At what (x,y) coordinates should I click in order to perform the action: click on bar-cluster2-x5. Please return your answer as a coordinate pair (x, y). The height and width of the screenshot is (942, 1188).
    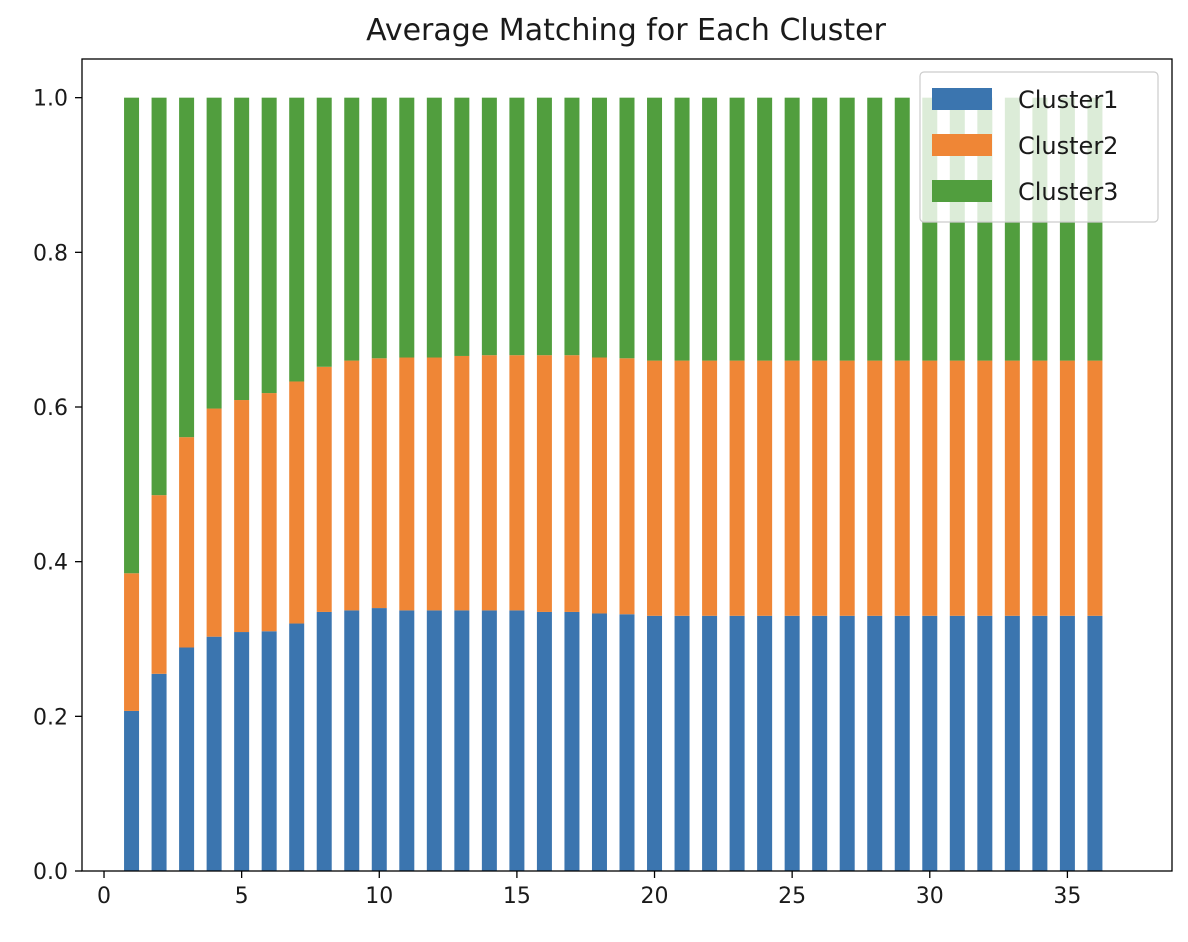
    Looking at the image, I should click on (242, 516).